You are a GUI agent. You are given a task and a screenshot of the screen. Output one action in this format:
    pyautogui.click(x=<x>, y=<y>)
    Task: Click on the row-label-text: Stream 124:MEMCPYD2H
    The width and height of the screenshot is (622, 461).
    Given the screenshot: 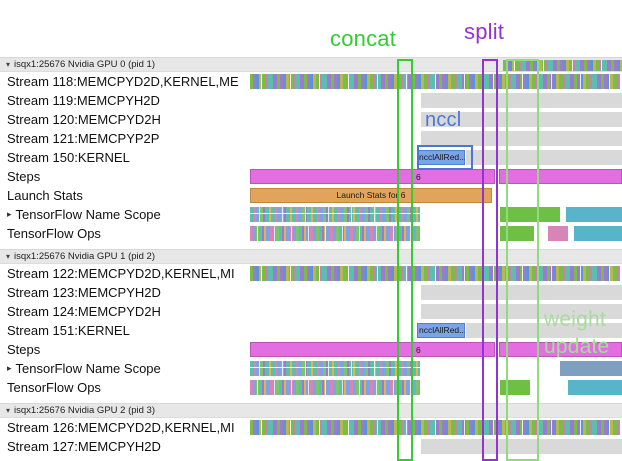 What is the action you would take?
    pyautogui.click(x=84, y=311)
    